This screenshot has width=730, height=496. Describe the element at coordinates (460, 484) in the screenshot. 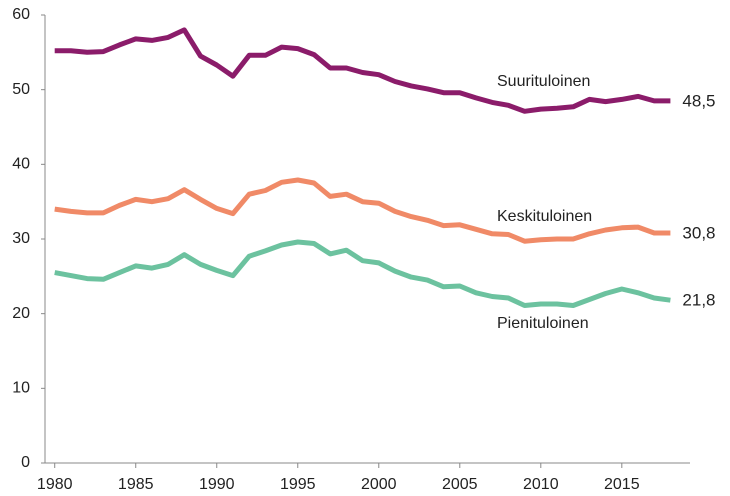

I see `x-tick-label: 2005` at that location.